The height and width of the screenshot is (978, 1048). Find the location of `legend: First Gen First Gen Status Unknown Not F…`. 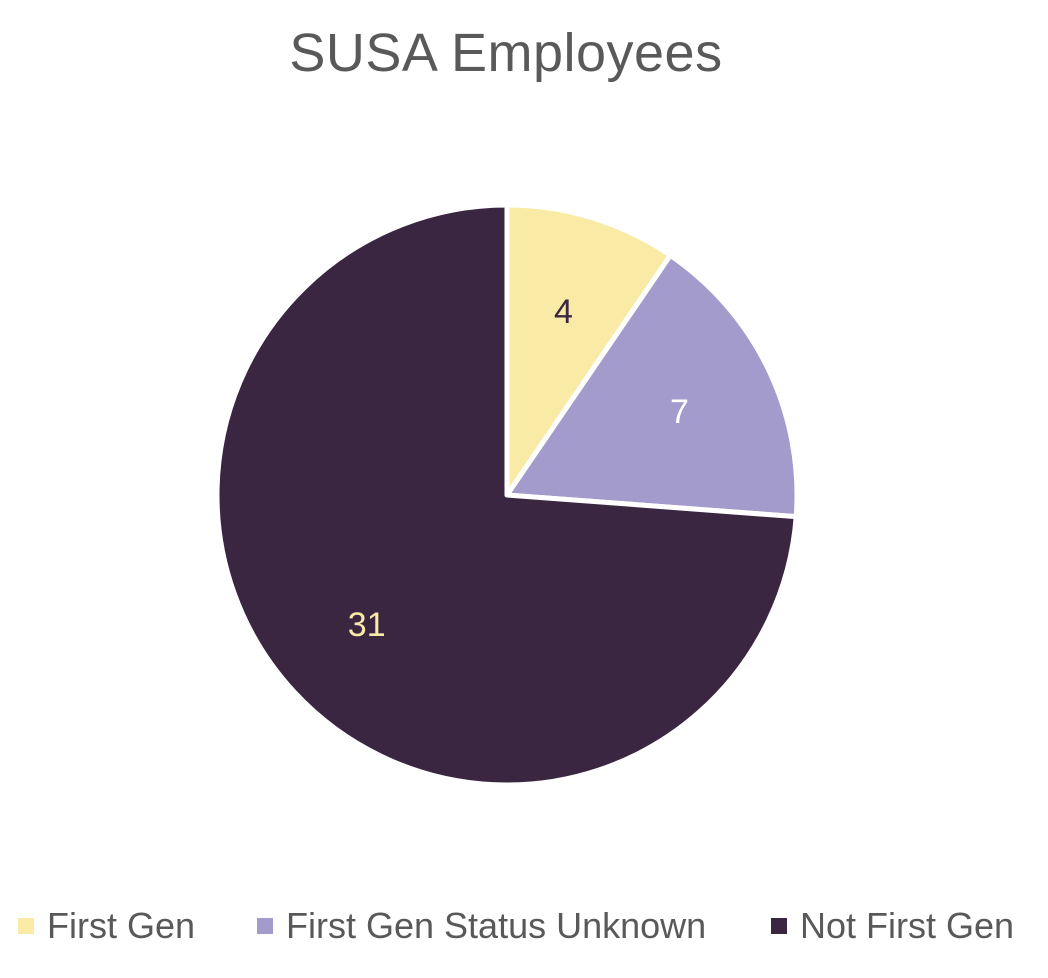

legend: First Gen First Gen Status Unknown Not F… is located at coordinates (524, 926).